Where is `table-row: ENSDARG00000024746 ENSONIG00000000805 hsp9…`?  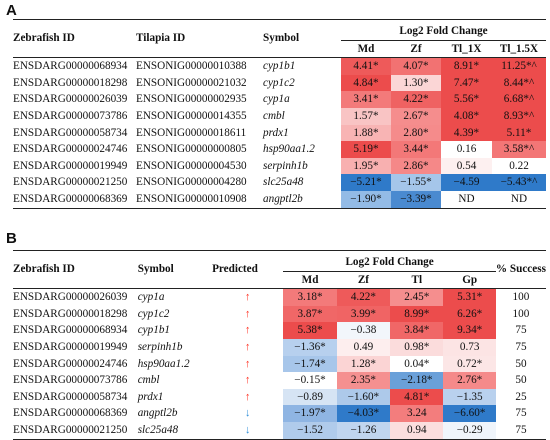 table-row: ENSDARG00000024746 ENSONIG00000000805 hsp9… is located at coordinates (279, 149).